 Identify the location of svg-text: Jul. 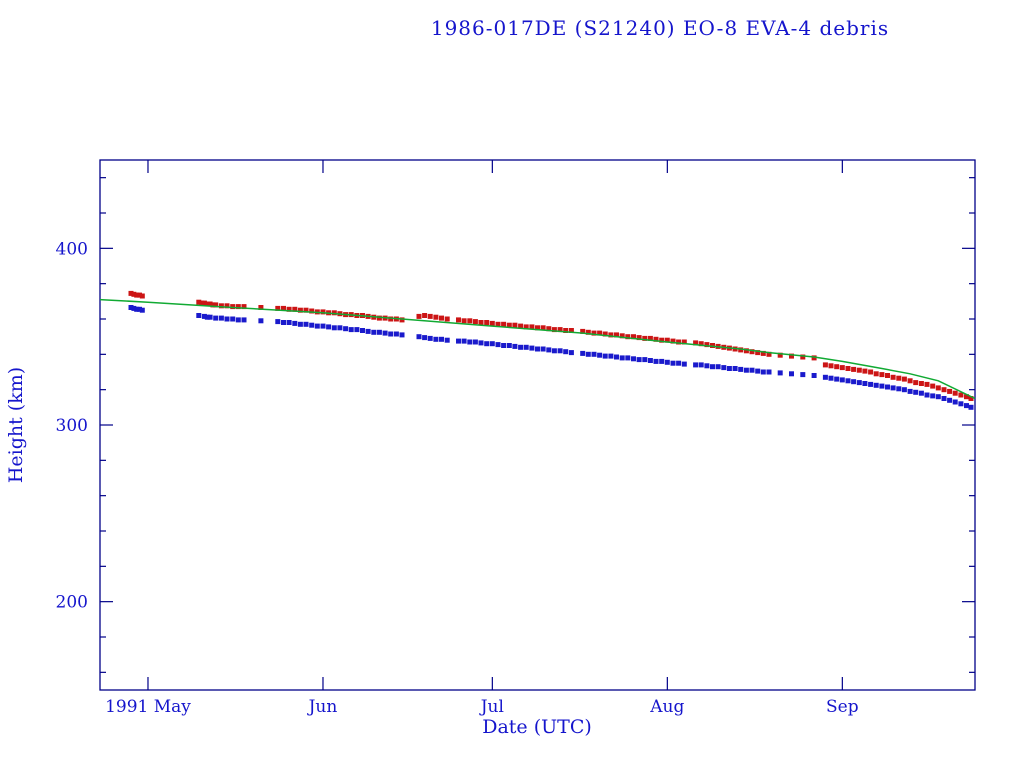
(491, 707).